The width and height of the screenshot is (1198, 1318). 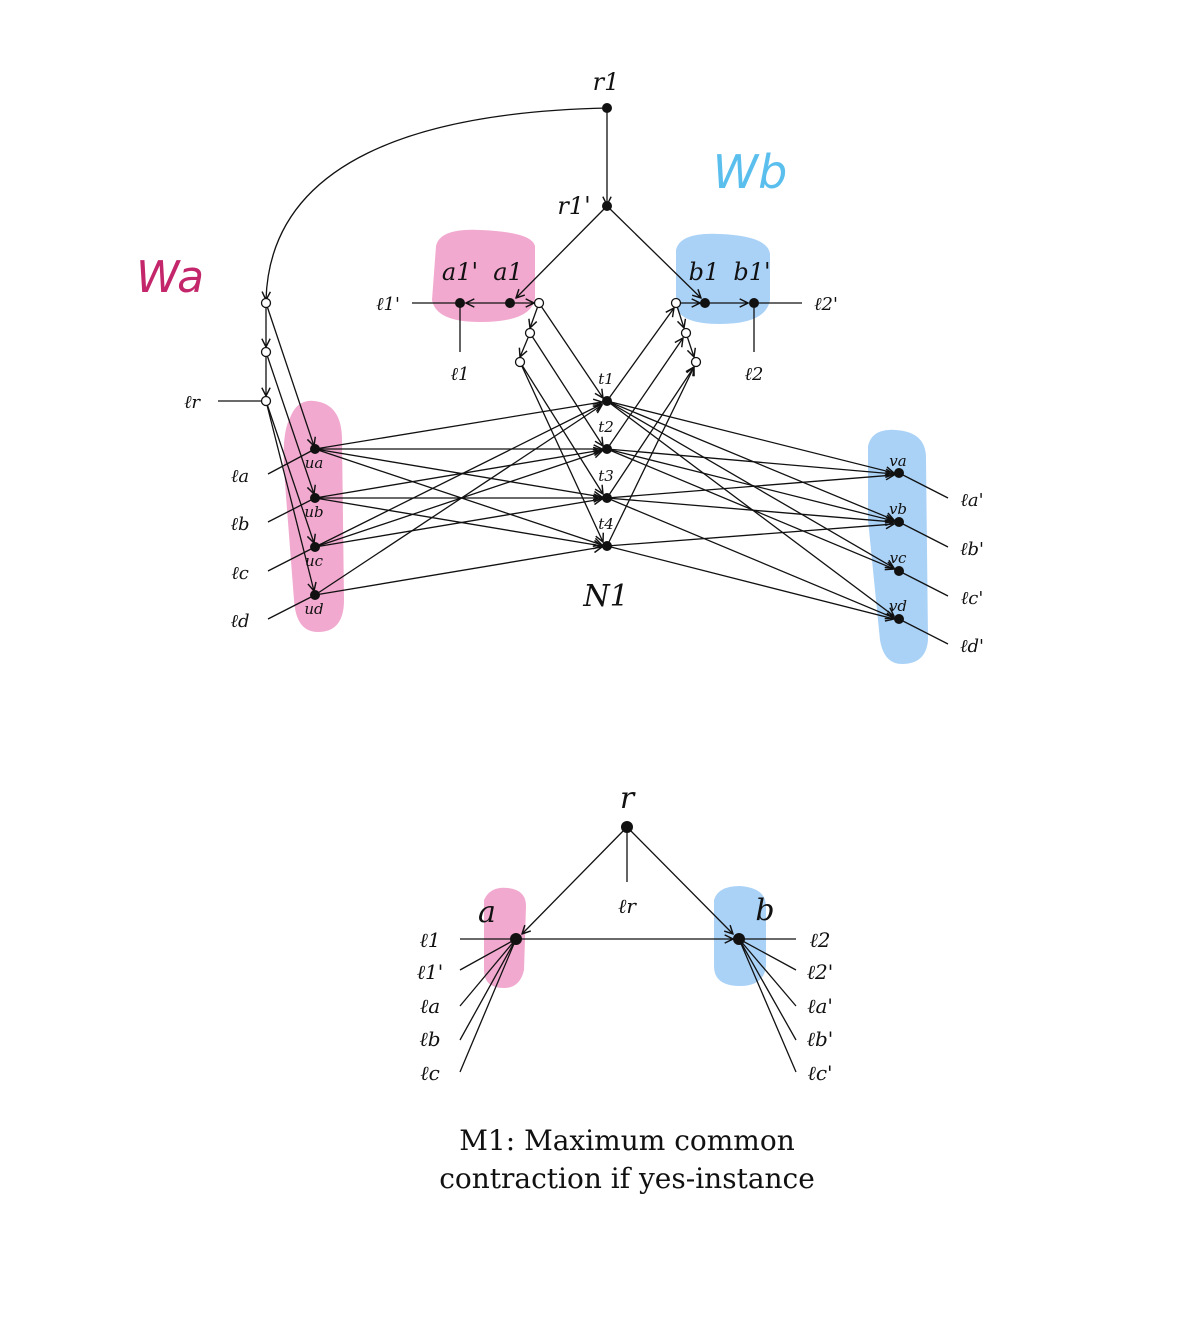 I want to click on label-vd: vd, so click(x=898, y=606).